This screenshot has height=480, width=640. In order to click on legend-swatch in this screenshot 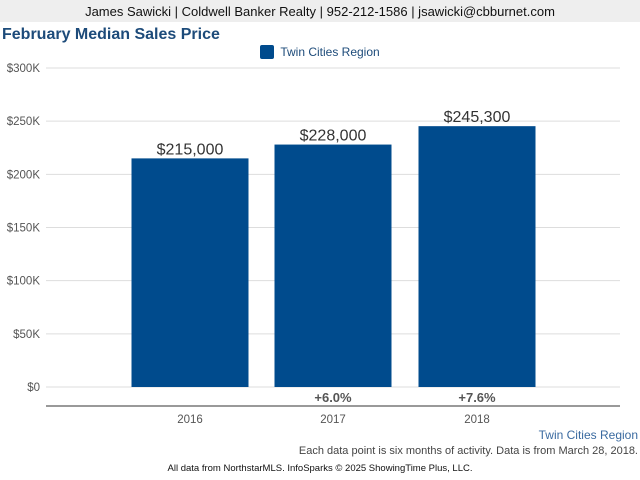, I will do `click(267, 52)`.